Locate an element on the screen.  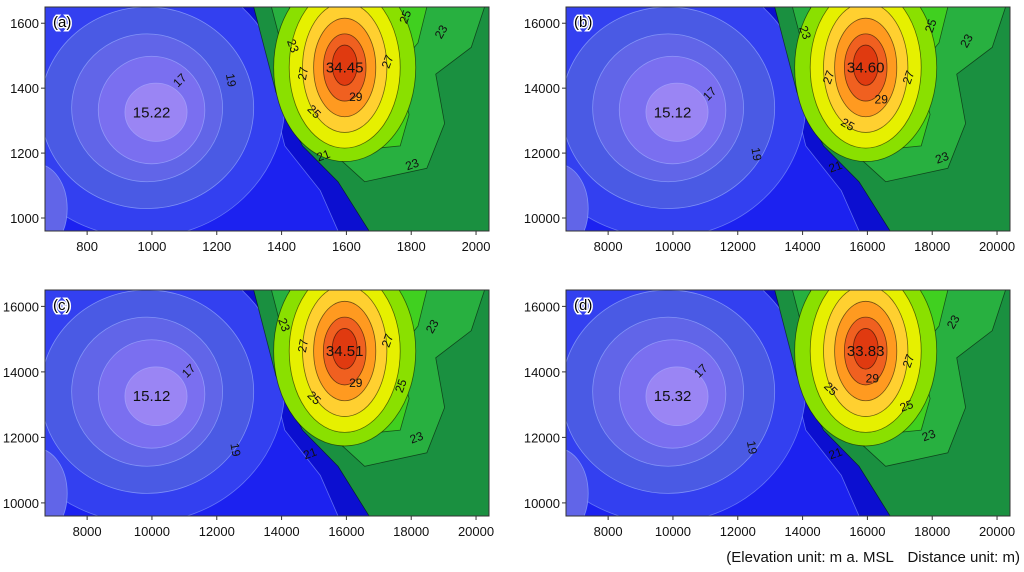
panel-label: (d) is located at coordinates (583, 305).